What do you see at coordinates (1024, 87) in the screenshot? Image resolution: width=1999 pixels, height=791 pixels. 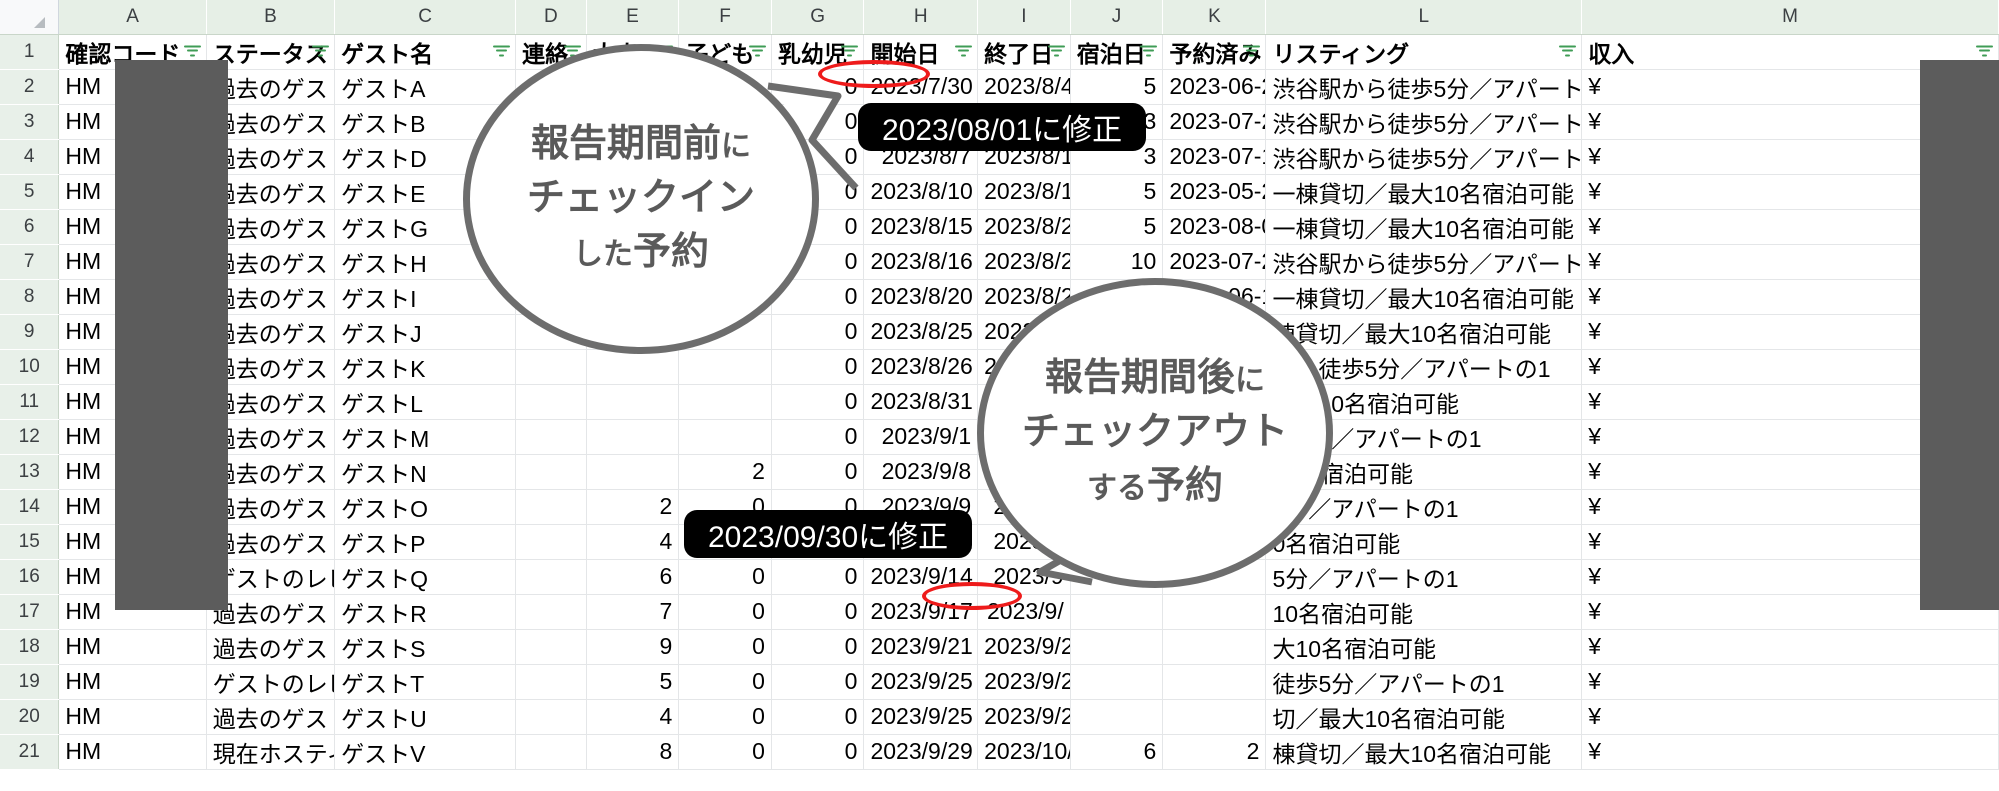 I see `cell-end: 2023/8/4` at bounding box center [1024, 87].